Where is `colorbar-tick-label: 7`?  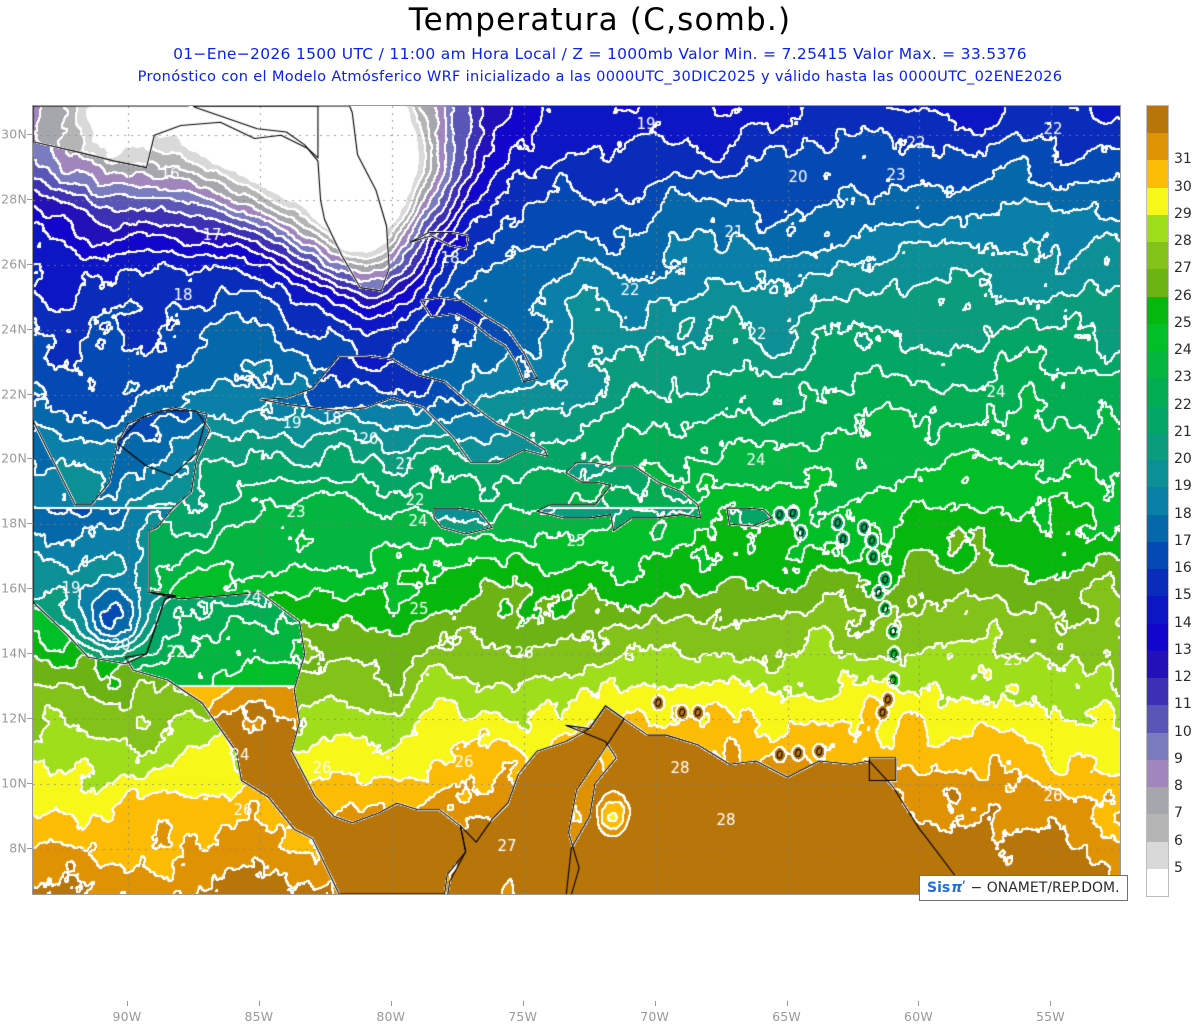 colorbar-tick-label: 7 is located at coordinates (1178, 813).